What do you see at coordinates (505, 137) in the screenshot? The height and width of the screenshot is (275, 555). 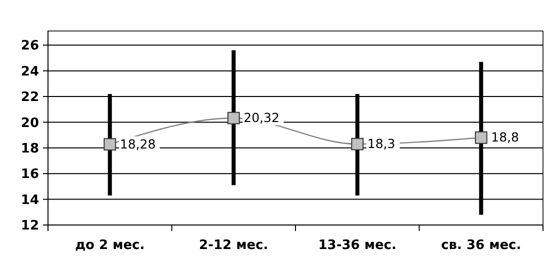 I see `data-label: 18,8` at bounding box center [505, 137].